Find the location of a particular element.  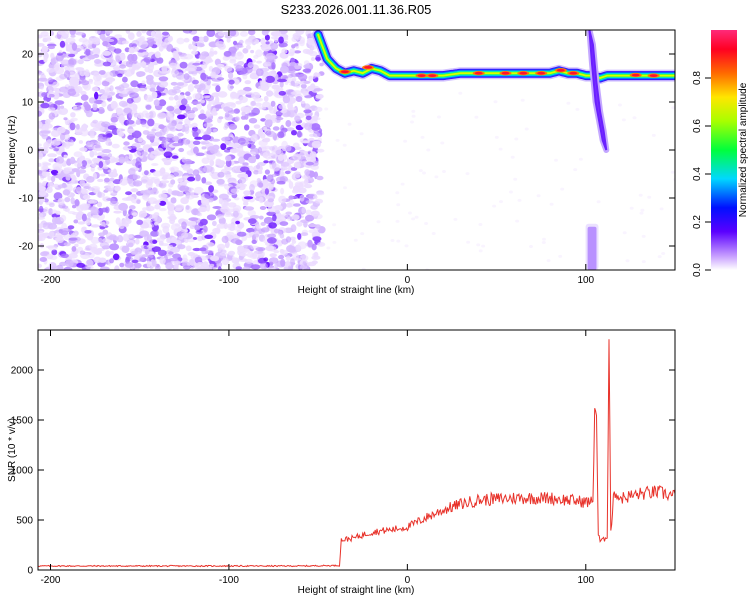

y-tick-label: 1500 is located at coordinates (22, 421).